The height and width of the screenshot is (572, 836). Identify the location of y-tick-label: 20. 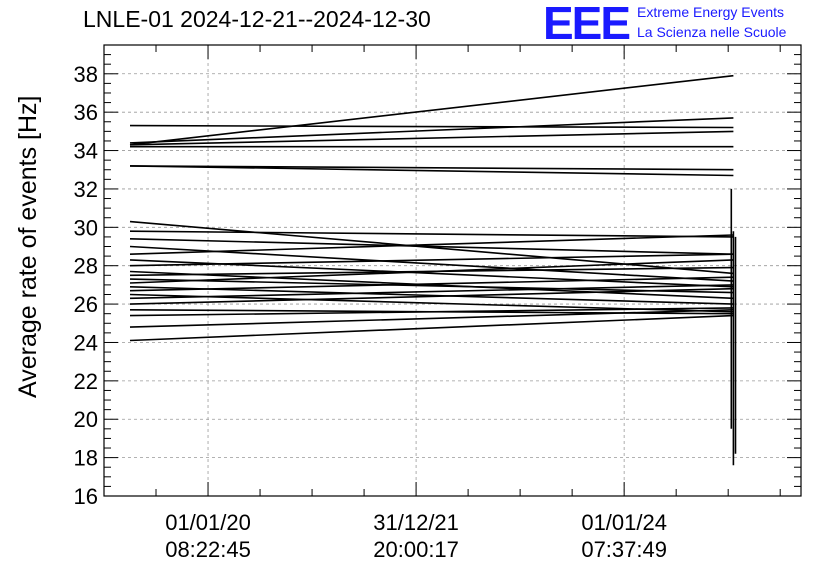
(86, 419).